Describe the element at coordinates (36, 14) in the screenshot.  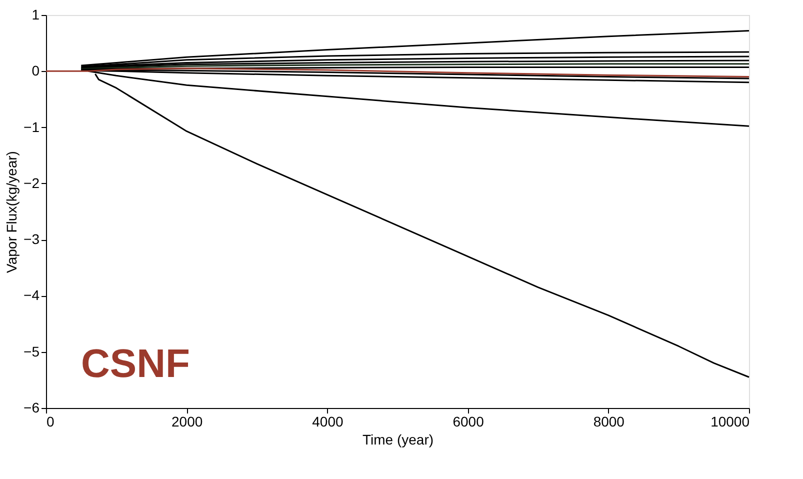
I see `y-tick-label: 1` at that location.